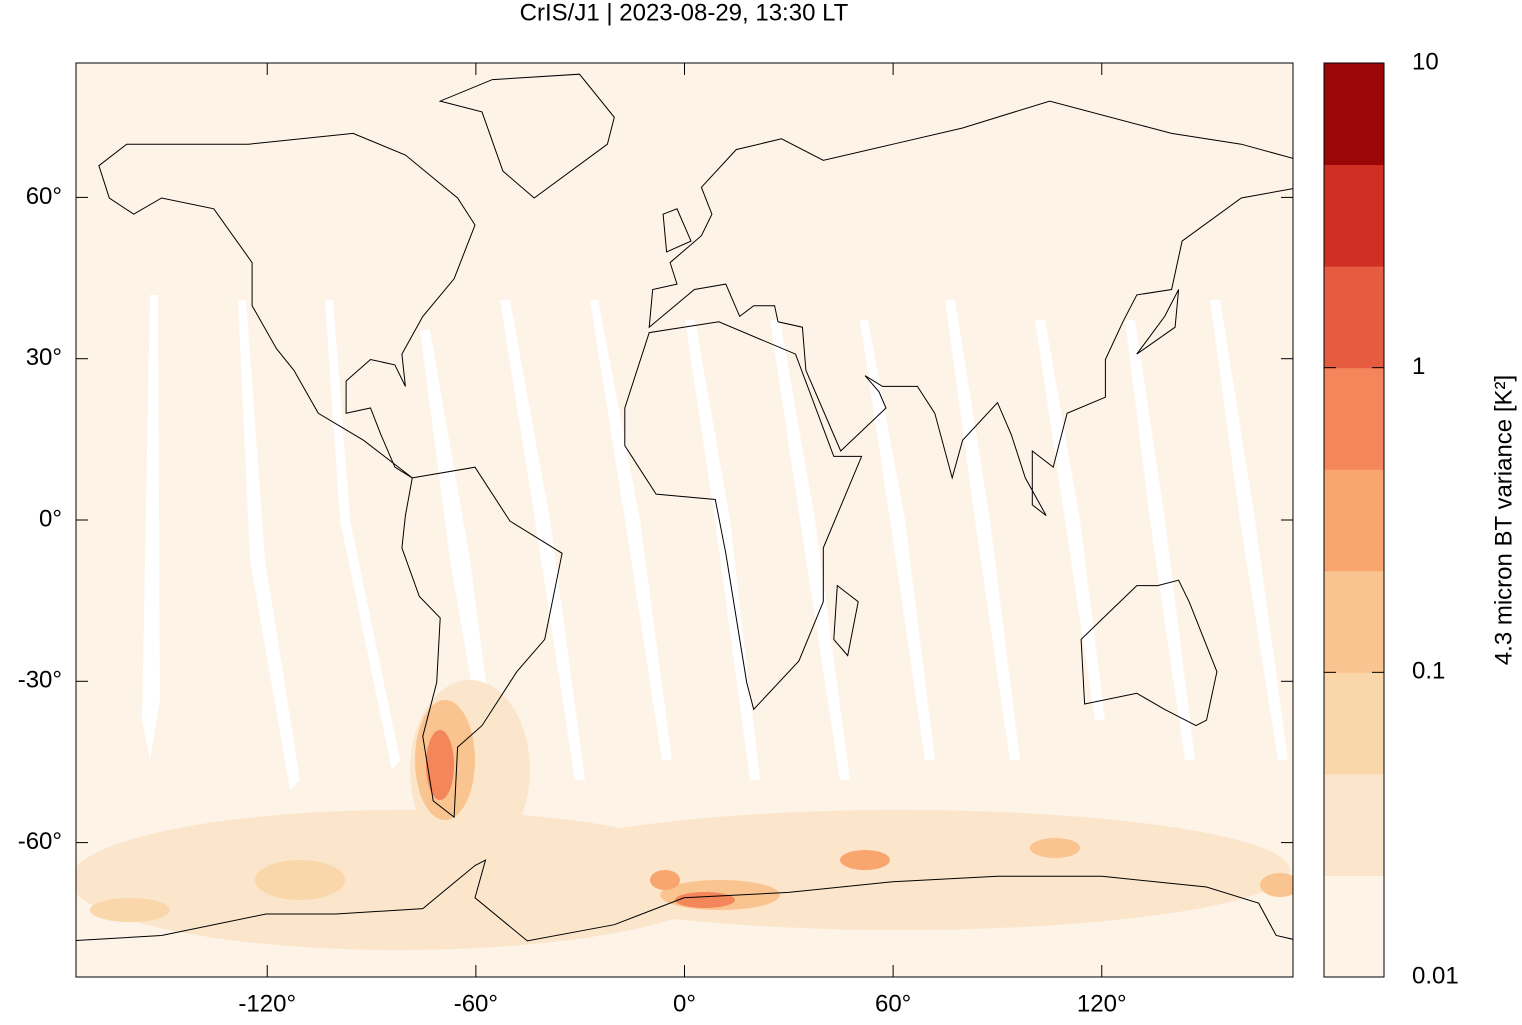 The width and height of the screenshot is (1522, 1025). What do you see at coordinates (476, 1003) in the screenshot?
I see `x-tick-label: -60°` at bounding box center [476, 1003].